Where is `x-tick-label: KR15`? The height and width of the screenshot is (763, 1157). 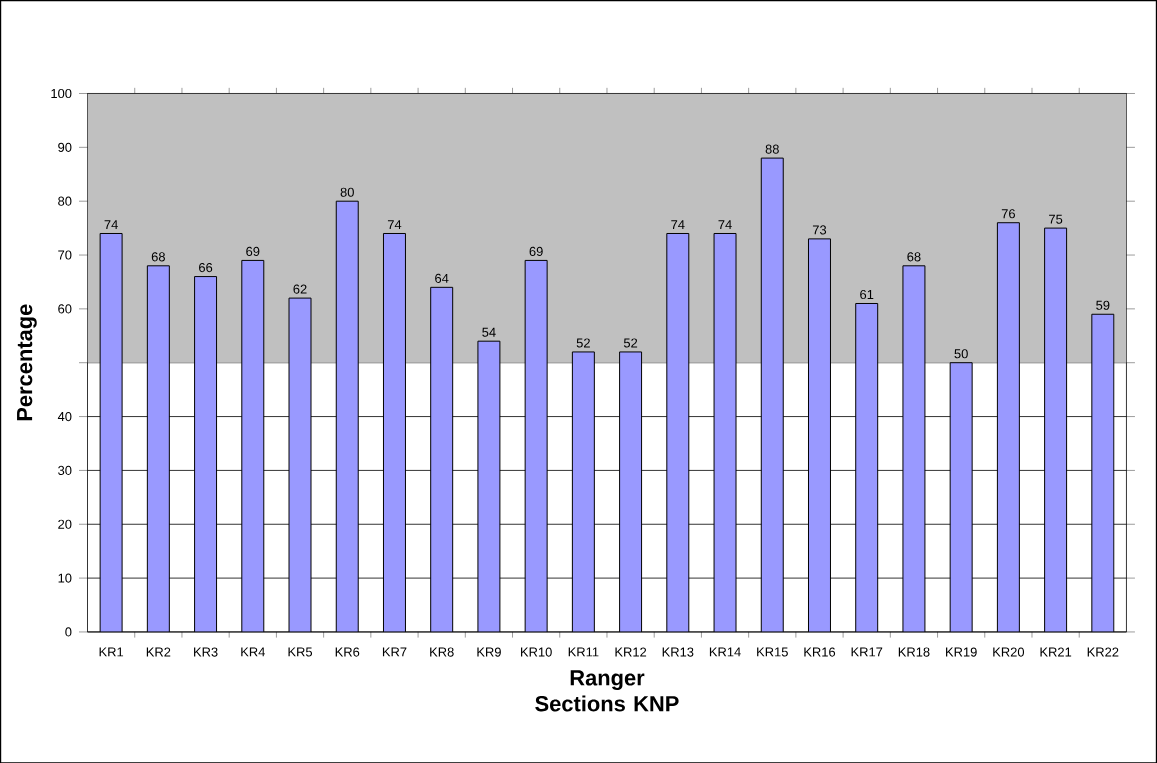
x-tick-label: KR15 is located at coordinates (772, 652).